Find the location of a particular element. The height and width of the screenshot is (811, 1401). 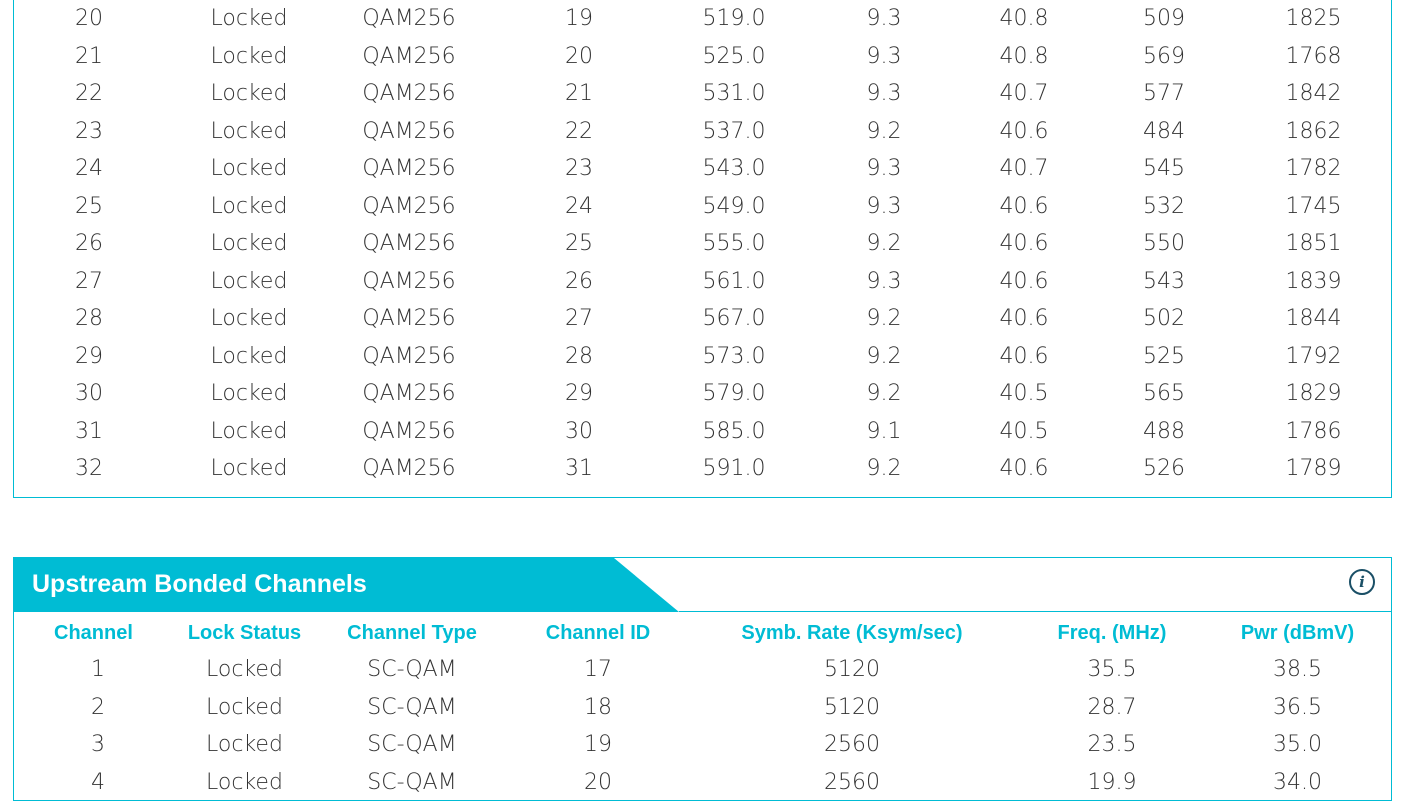

corrected-cell: 550 is located at coordinates (1164, 244).